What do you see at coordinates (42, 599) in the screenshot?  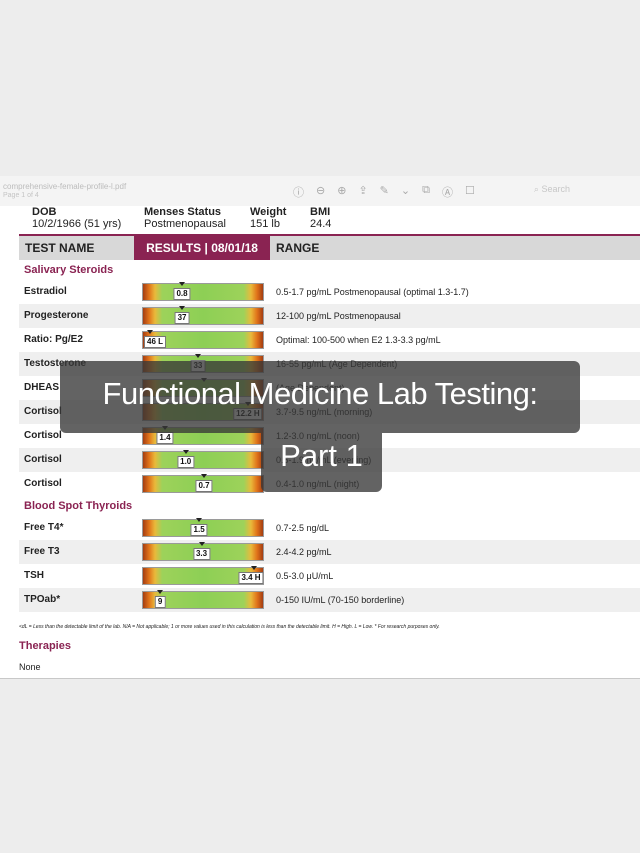 I see `test-name: TPOab*` at bounding box center [42, 599].